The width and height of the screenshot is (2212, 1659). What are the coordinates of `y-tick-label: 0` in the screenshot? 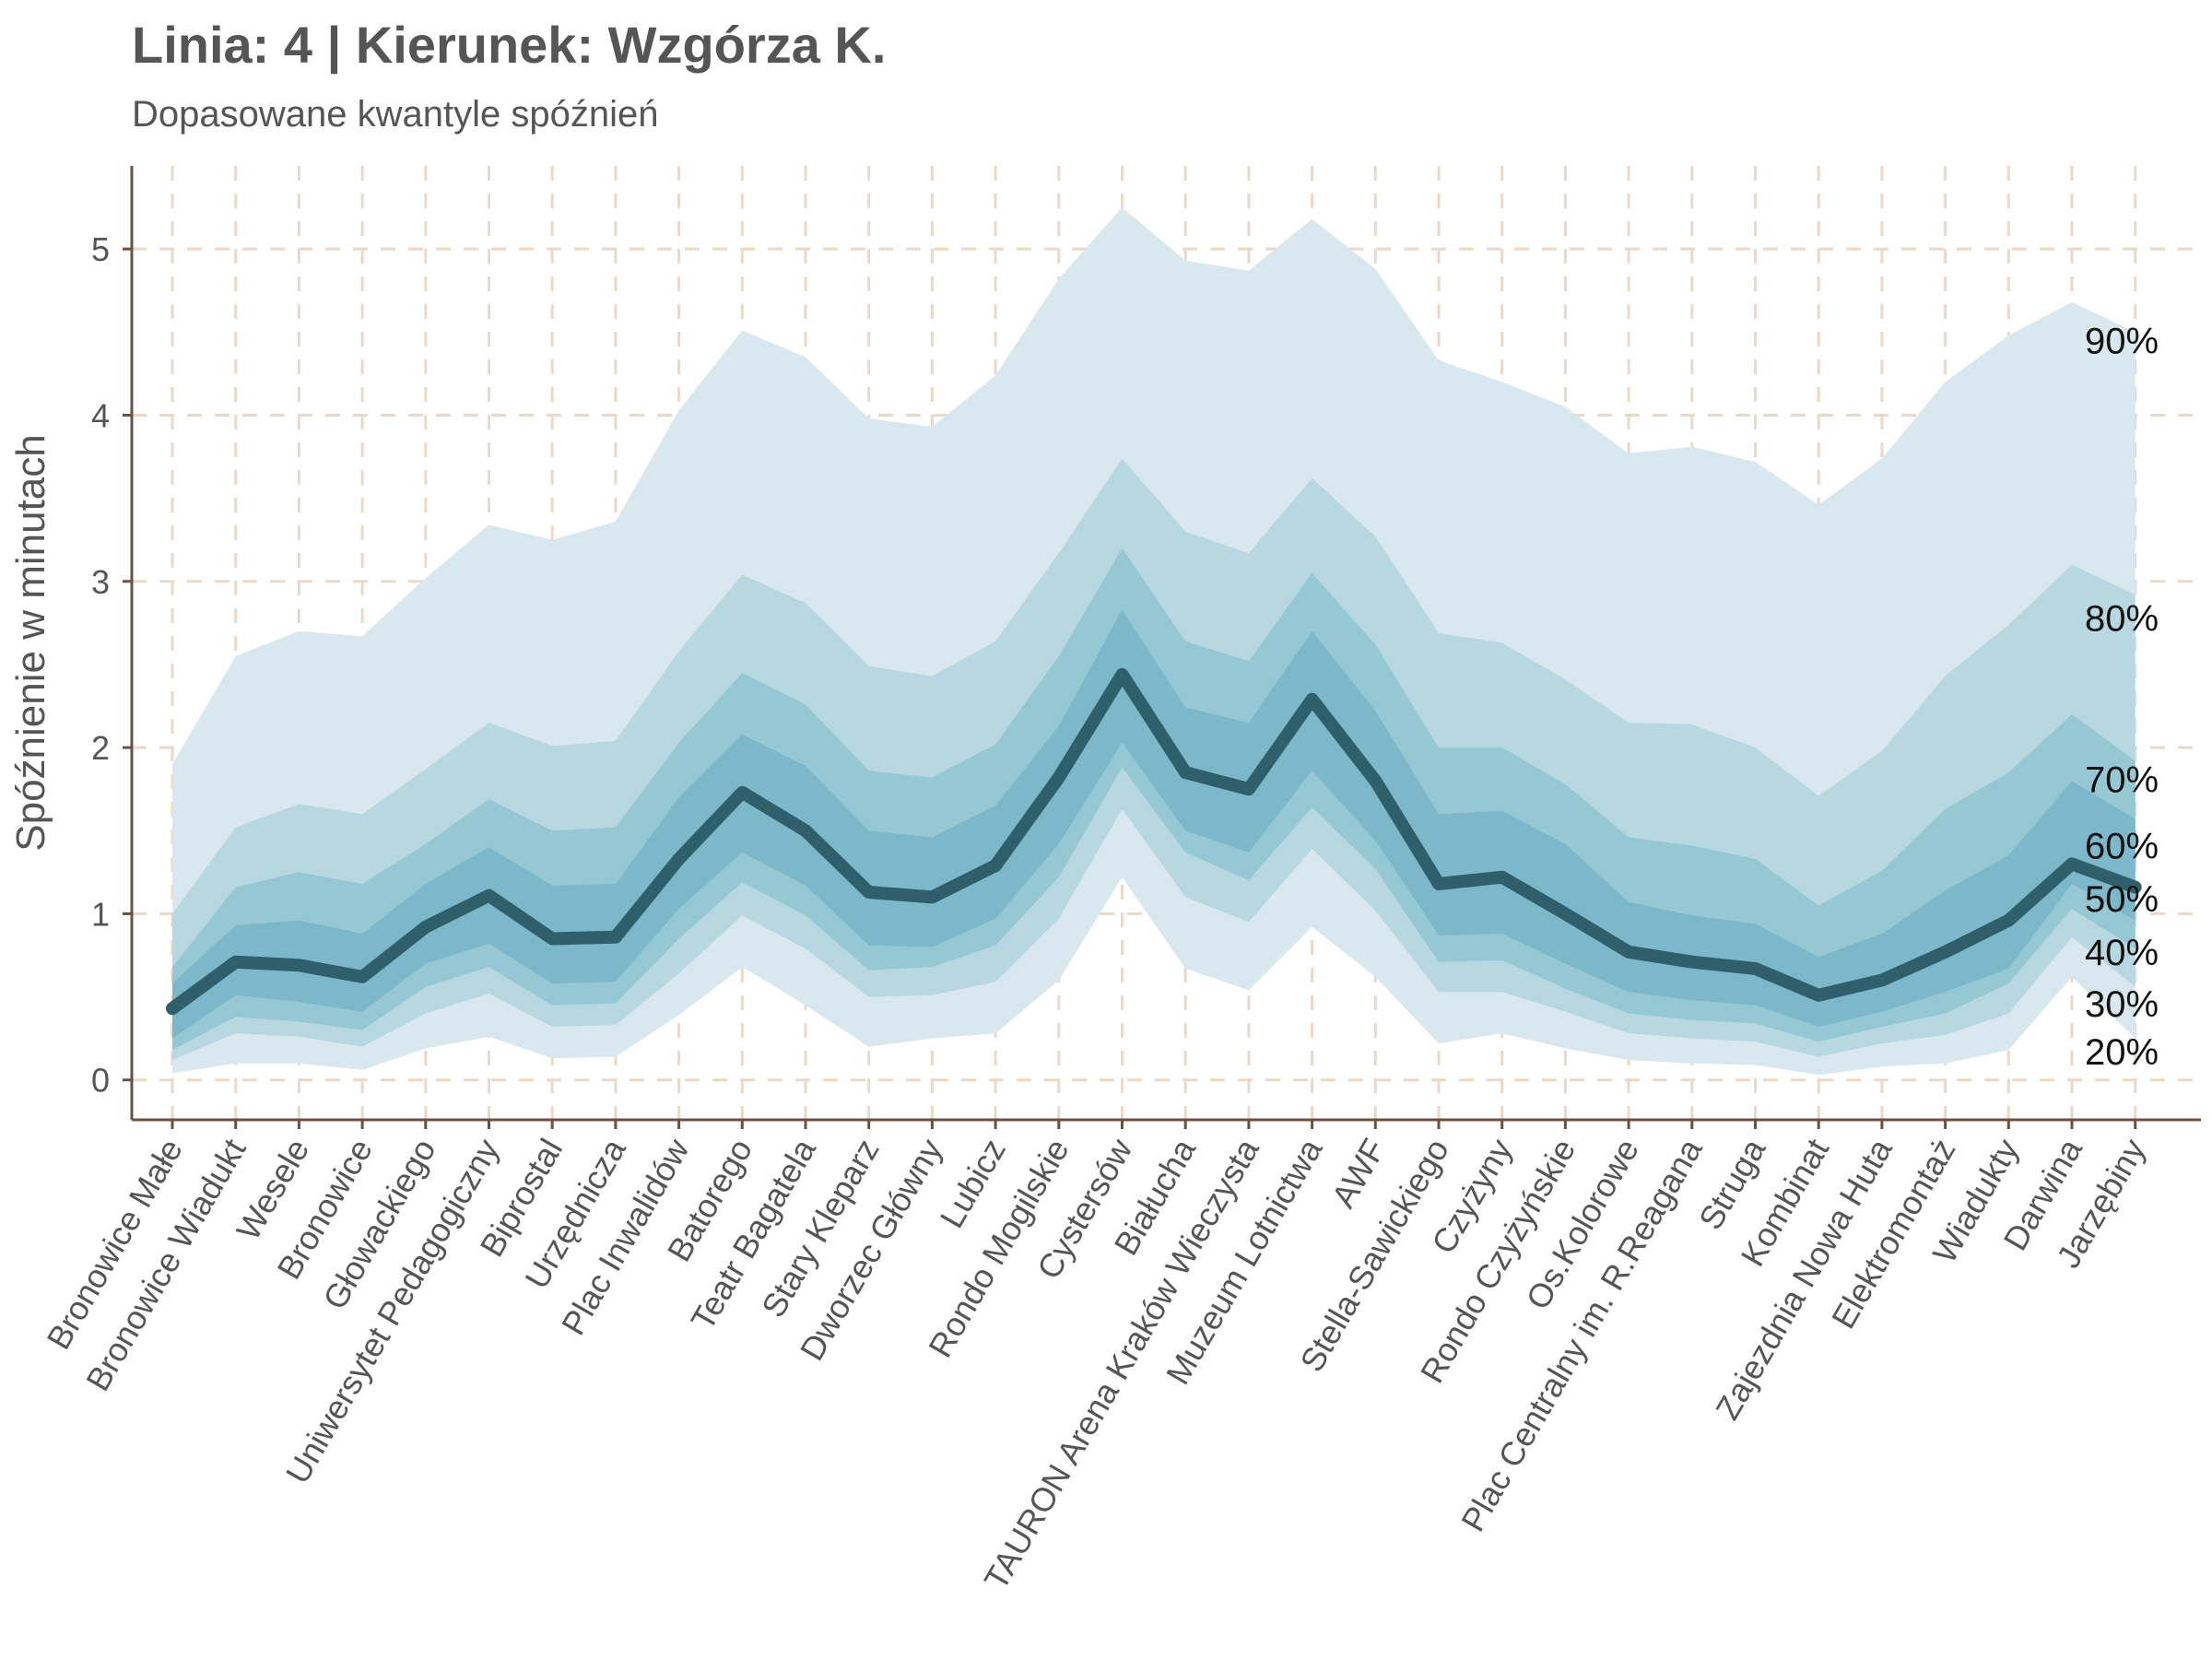 It's located at (100, 1081).